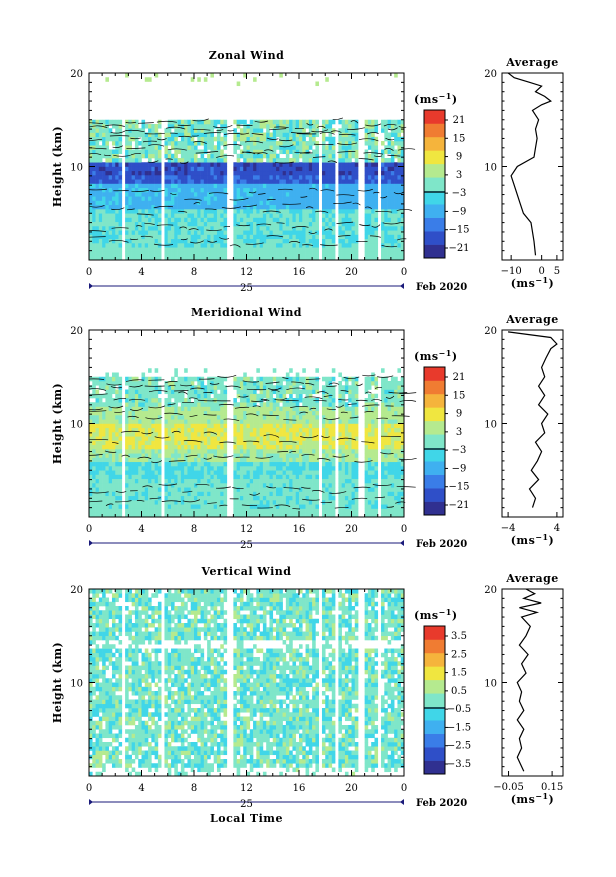  Describe the element at coordinates (459, 636) in the screenshot. I see `colorbar-label: 3.5` at that location.